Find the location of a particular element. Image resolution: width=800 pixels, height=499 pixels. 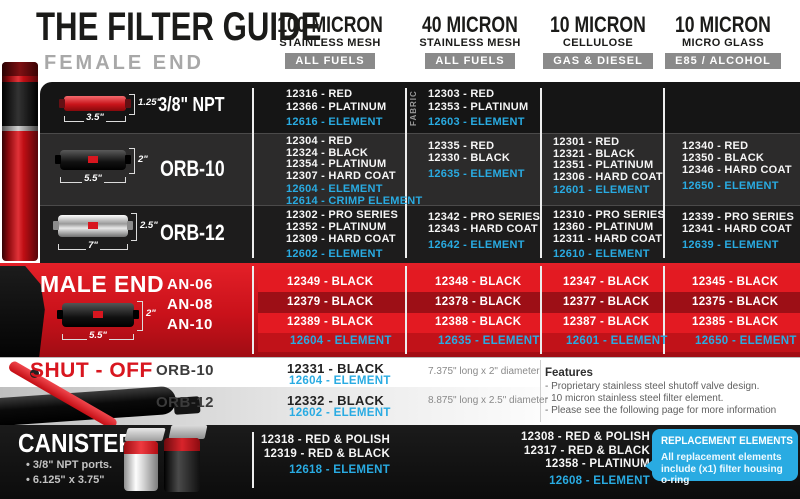

part-number: 12387 - BLACK is located at coordinates (606, 322).